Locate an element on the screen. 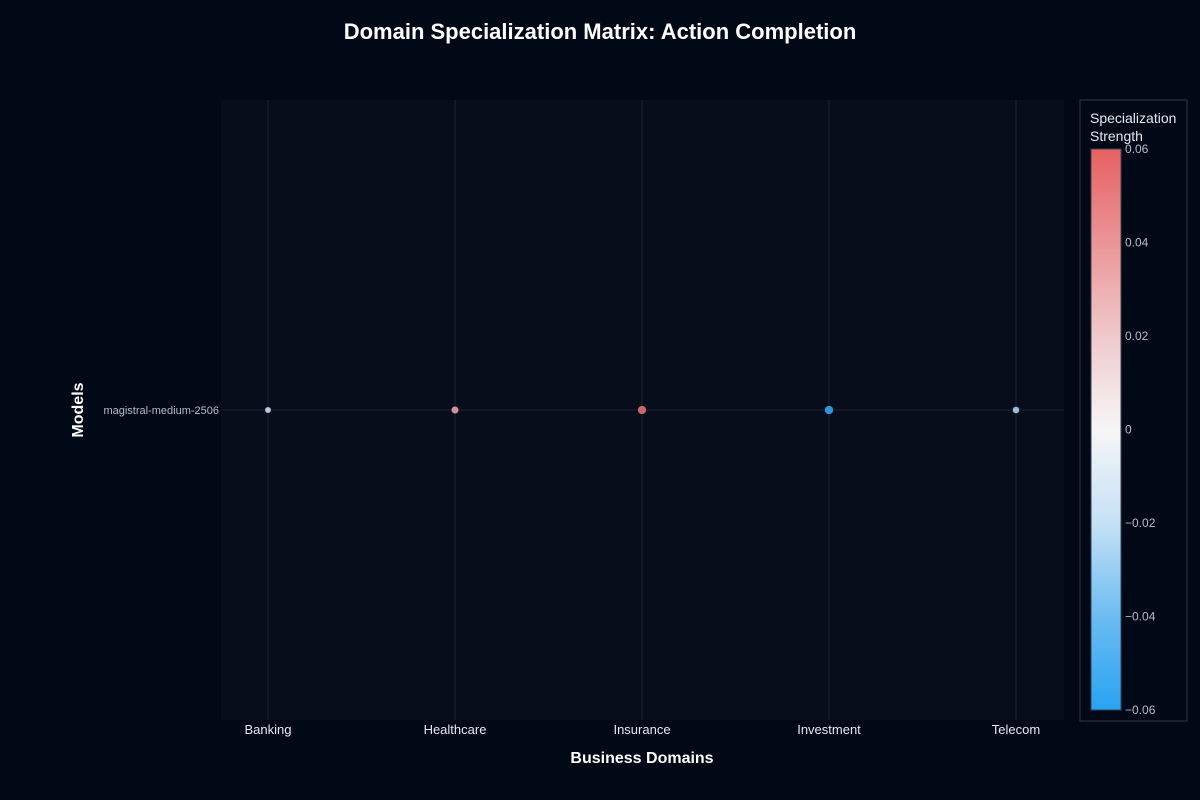 This screenshot has height=800, width=1200. x-tick-label: Telecom is located at coordinates (1016, 729).